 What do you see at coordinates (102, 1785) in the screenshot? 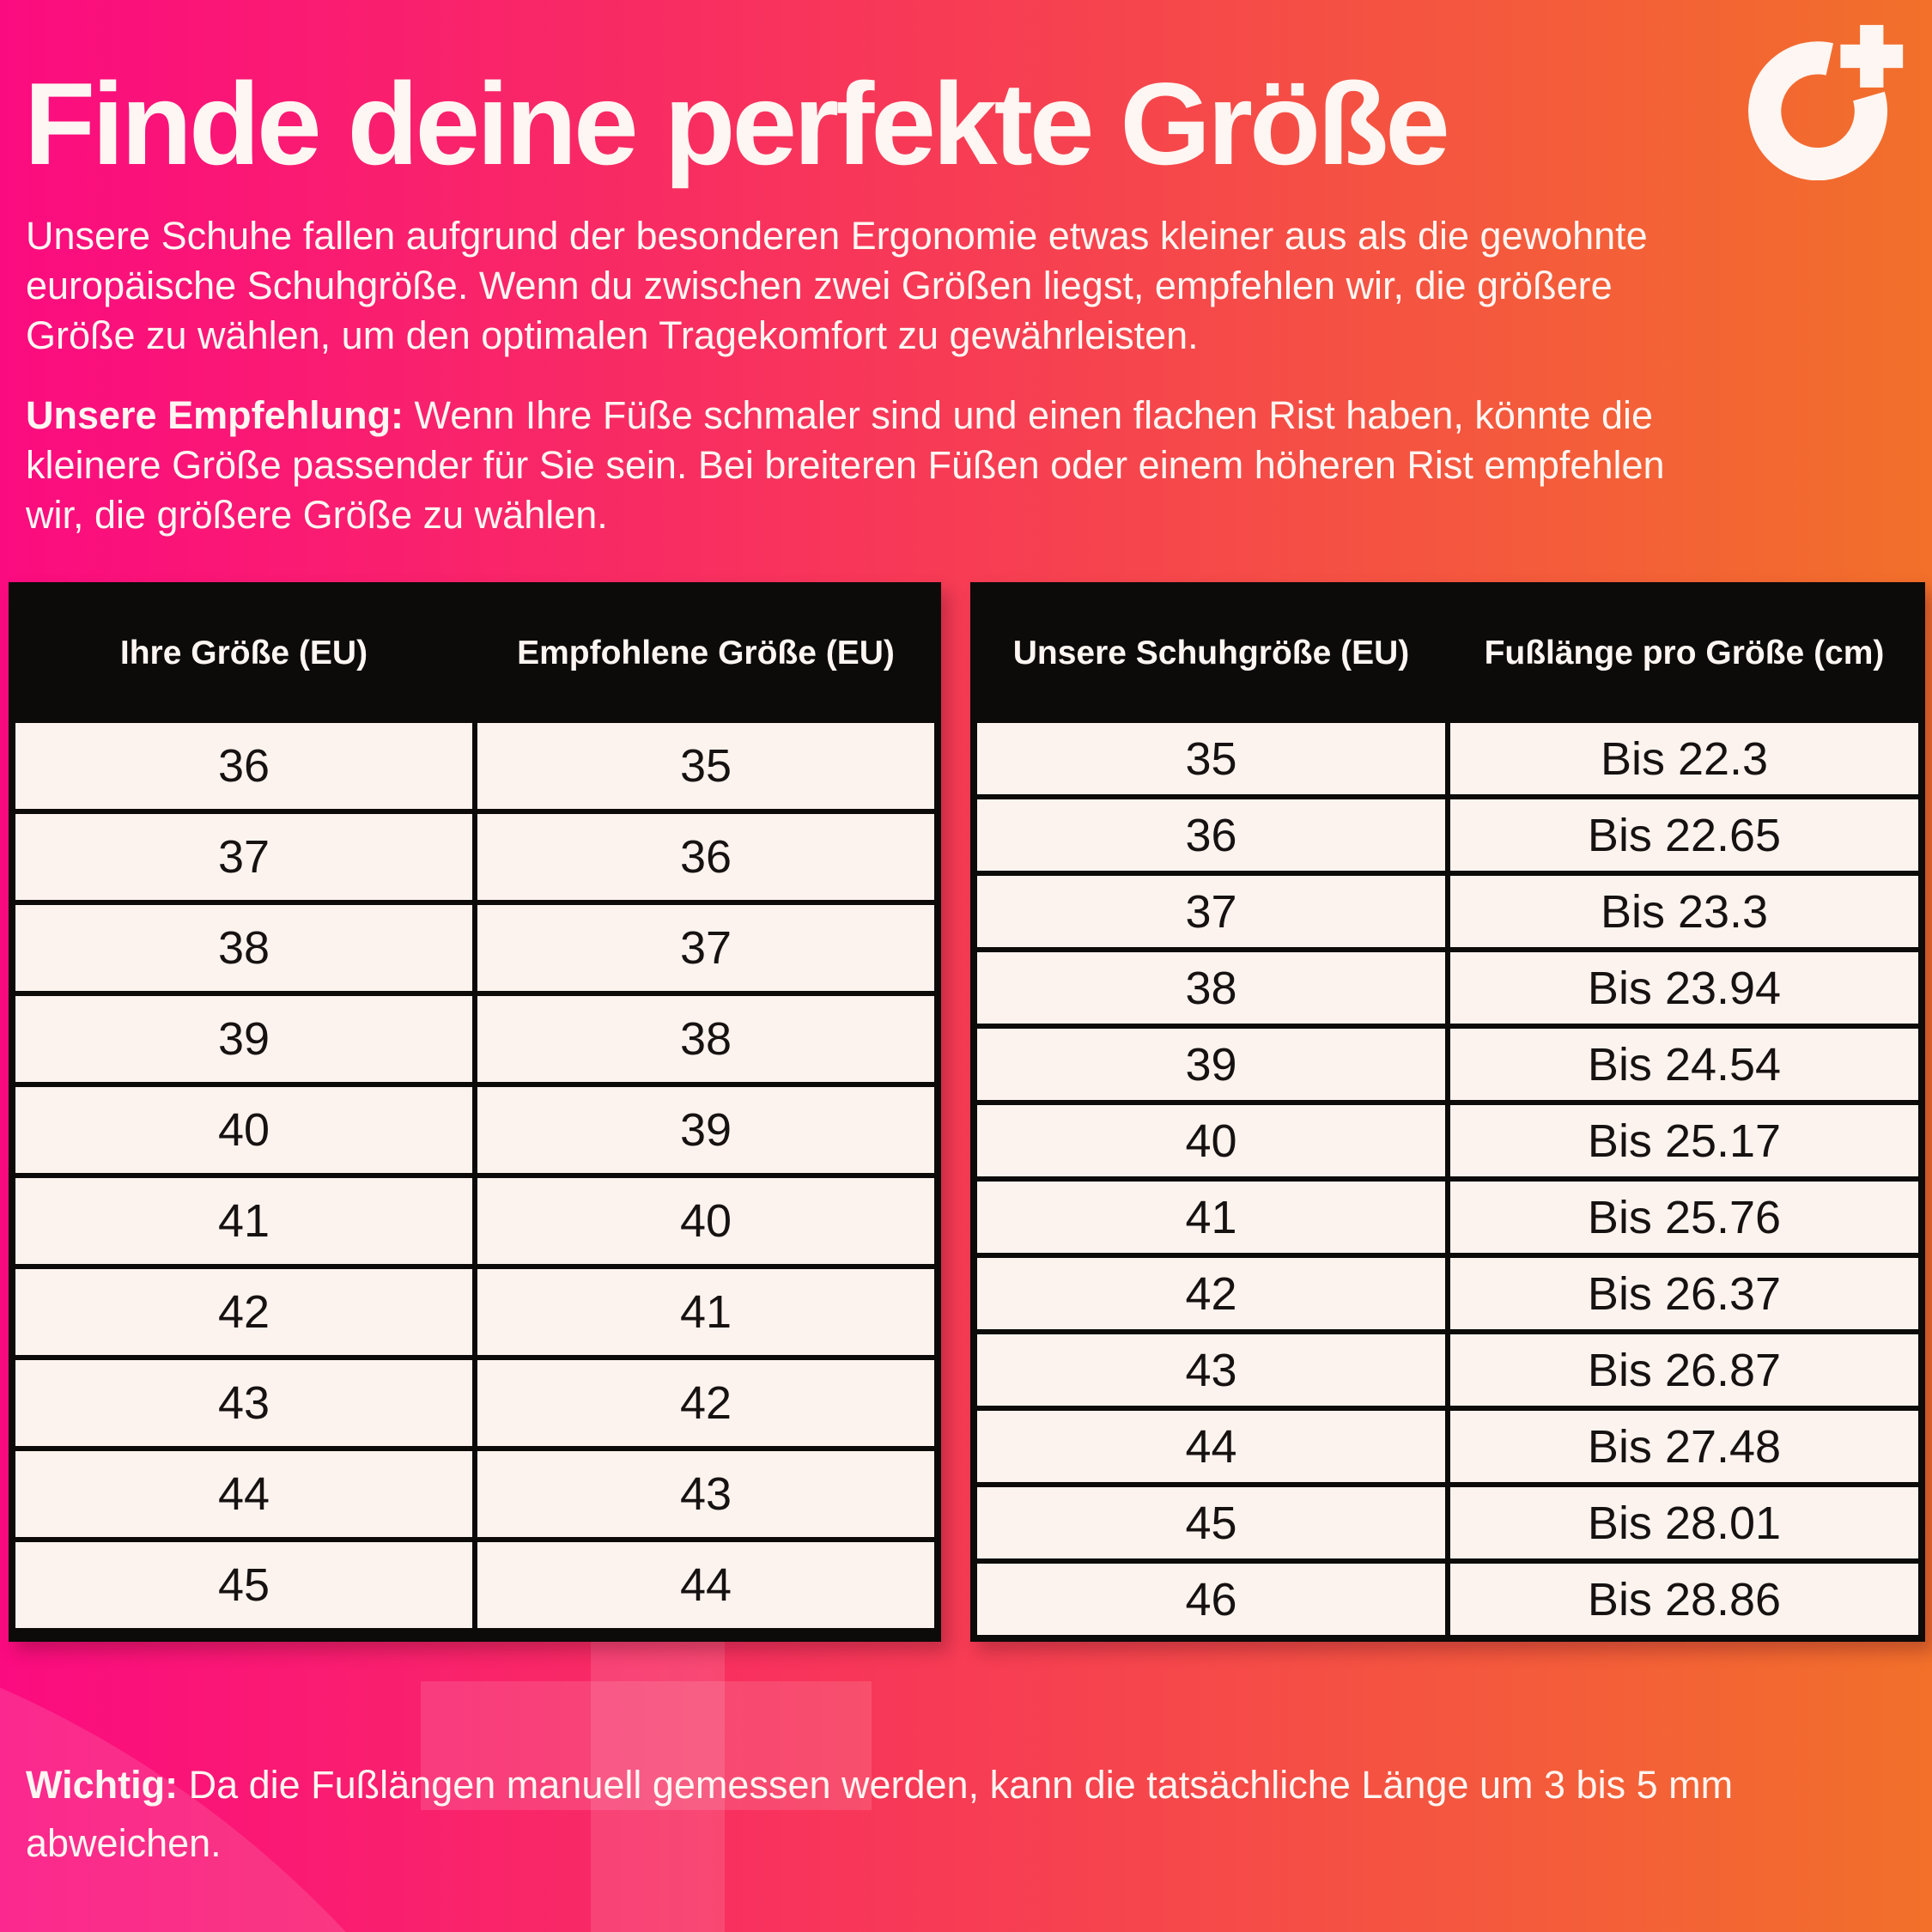
I see `footnote-lead: Wichtig:` at bounding box center [102, 1785].